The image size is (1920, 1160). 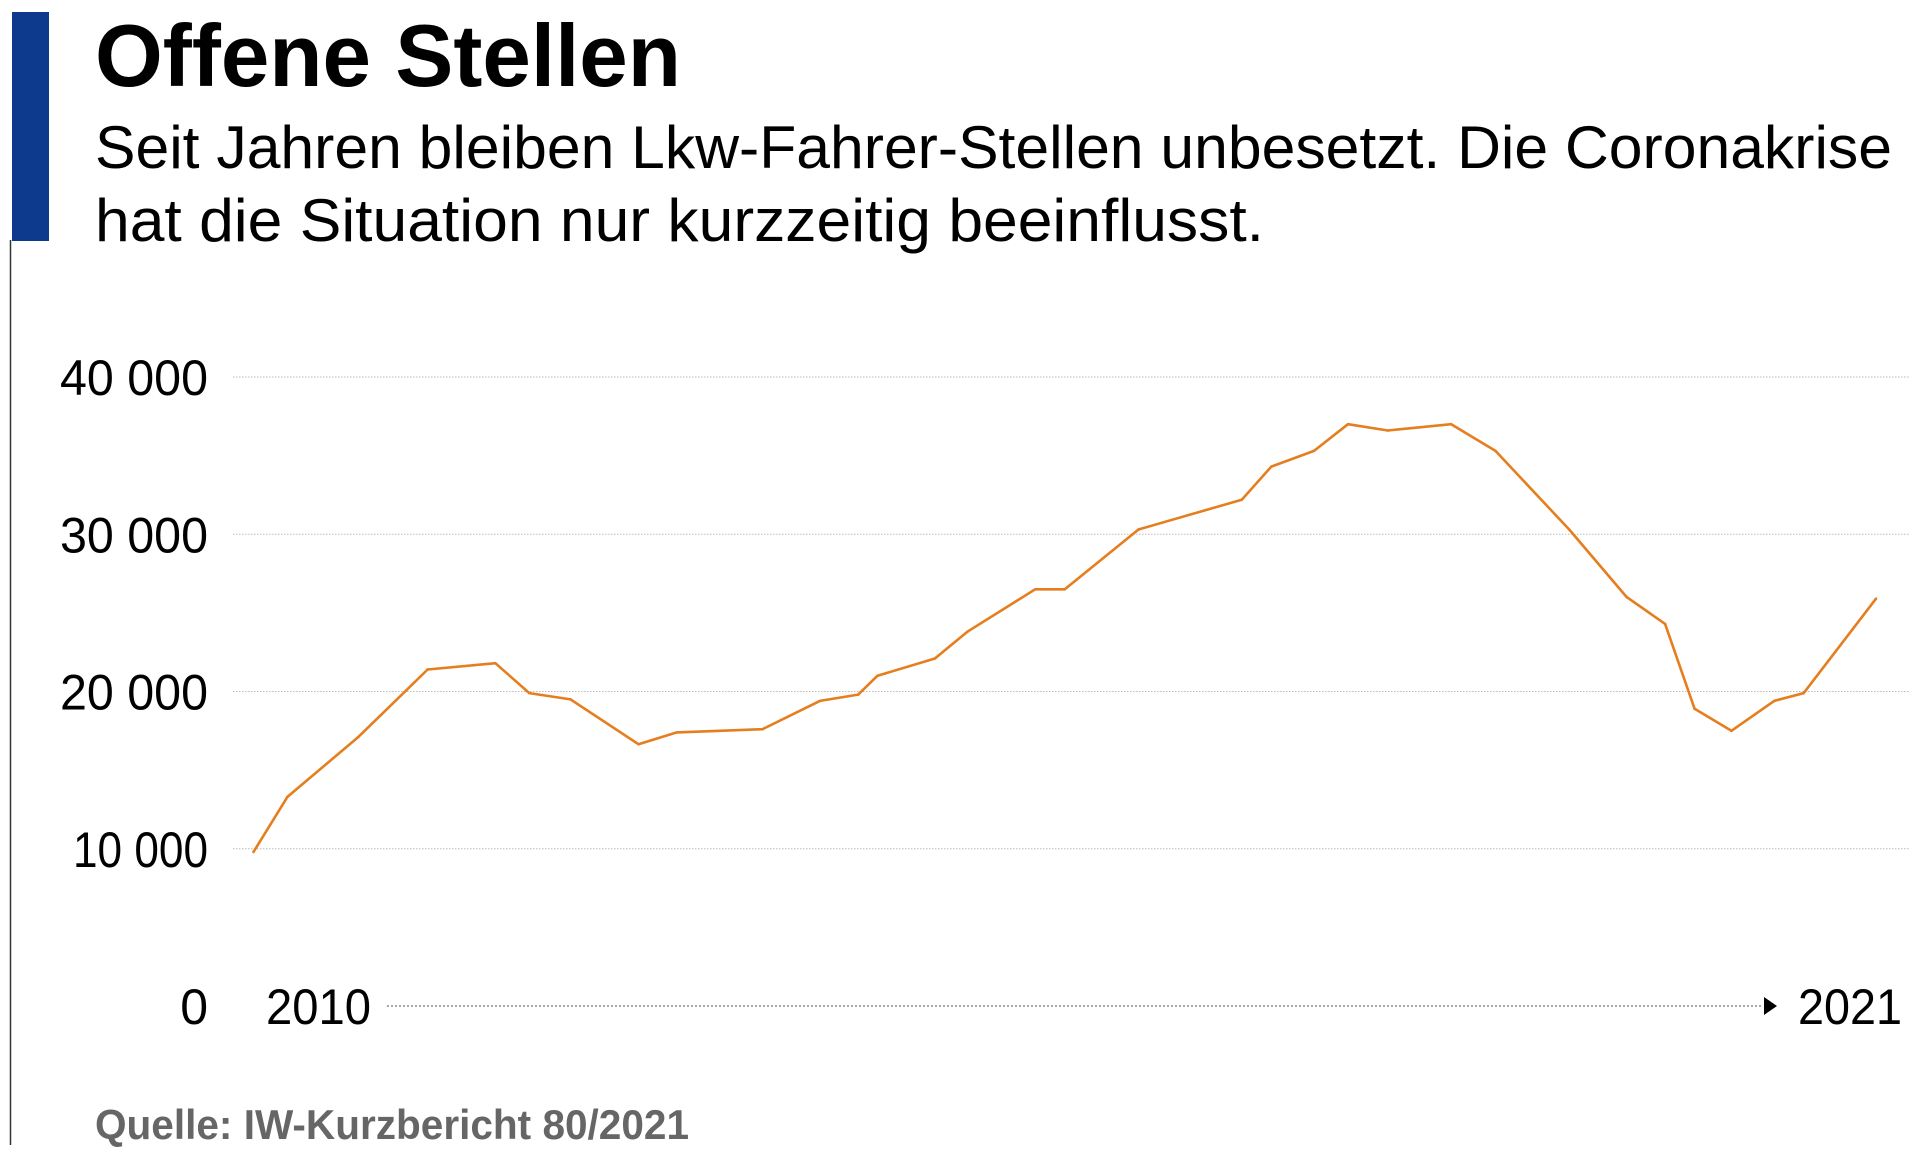 What do you see at coordinates (1770, 1006) in the screenshot?
I see `x-axis-arrow-icon` at bounding box center [1770, 1006].